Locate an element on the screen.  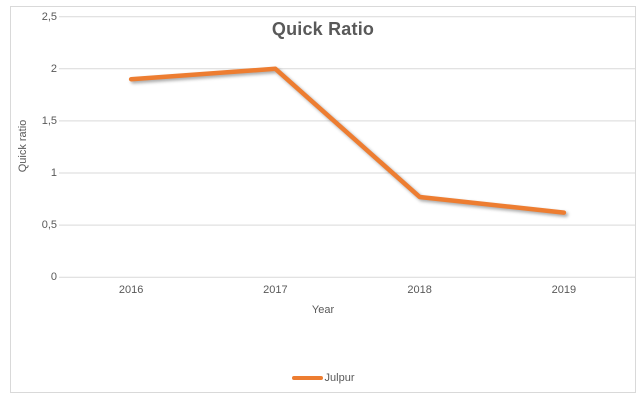
y-tick-label: 2 is located at coordinates (53, 68).